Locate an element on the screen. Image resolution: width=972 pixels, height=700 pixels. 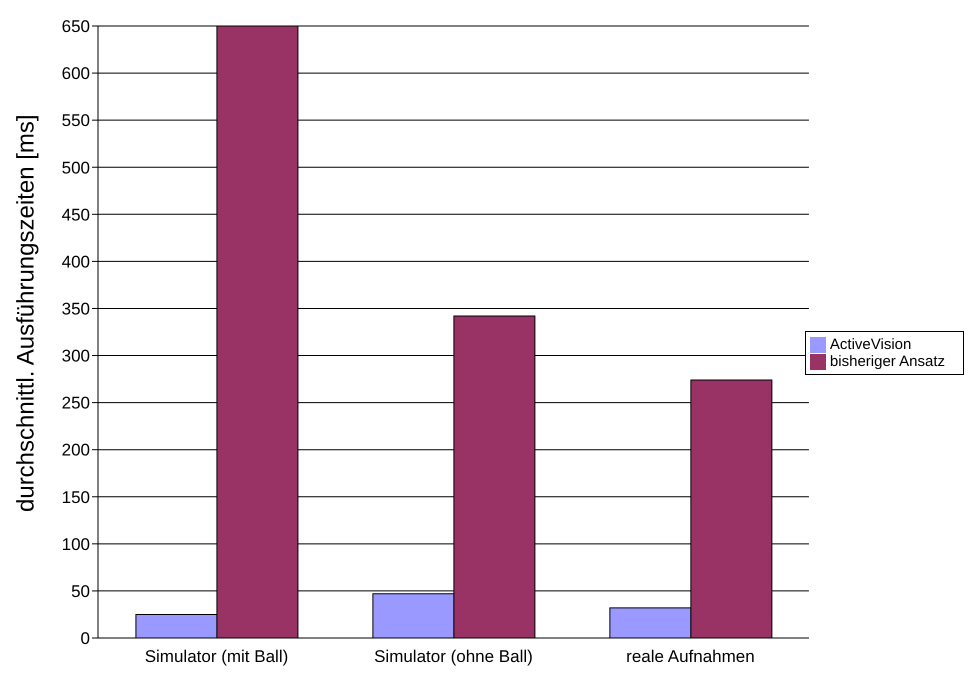
y-tick-label: 50 is located at coordinates (80, 591).